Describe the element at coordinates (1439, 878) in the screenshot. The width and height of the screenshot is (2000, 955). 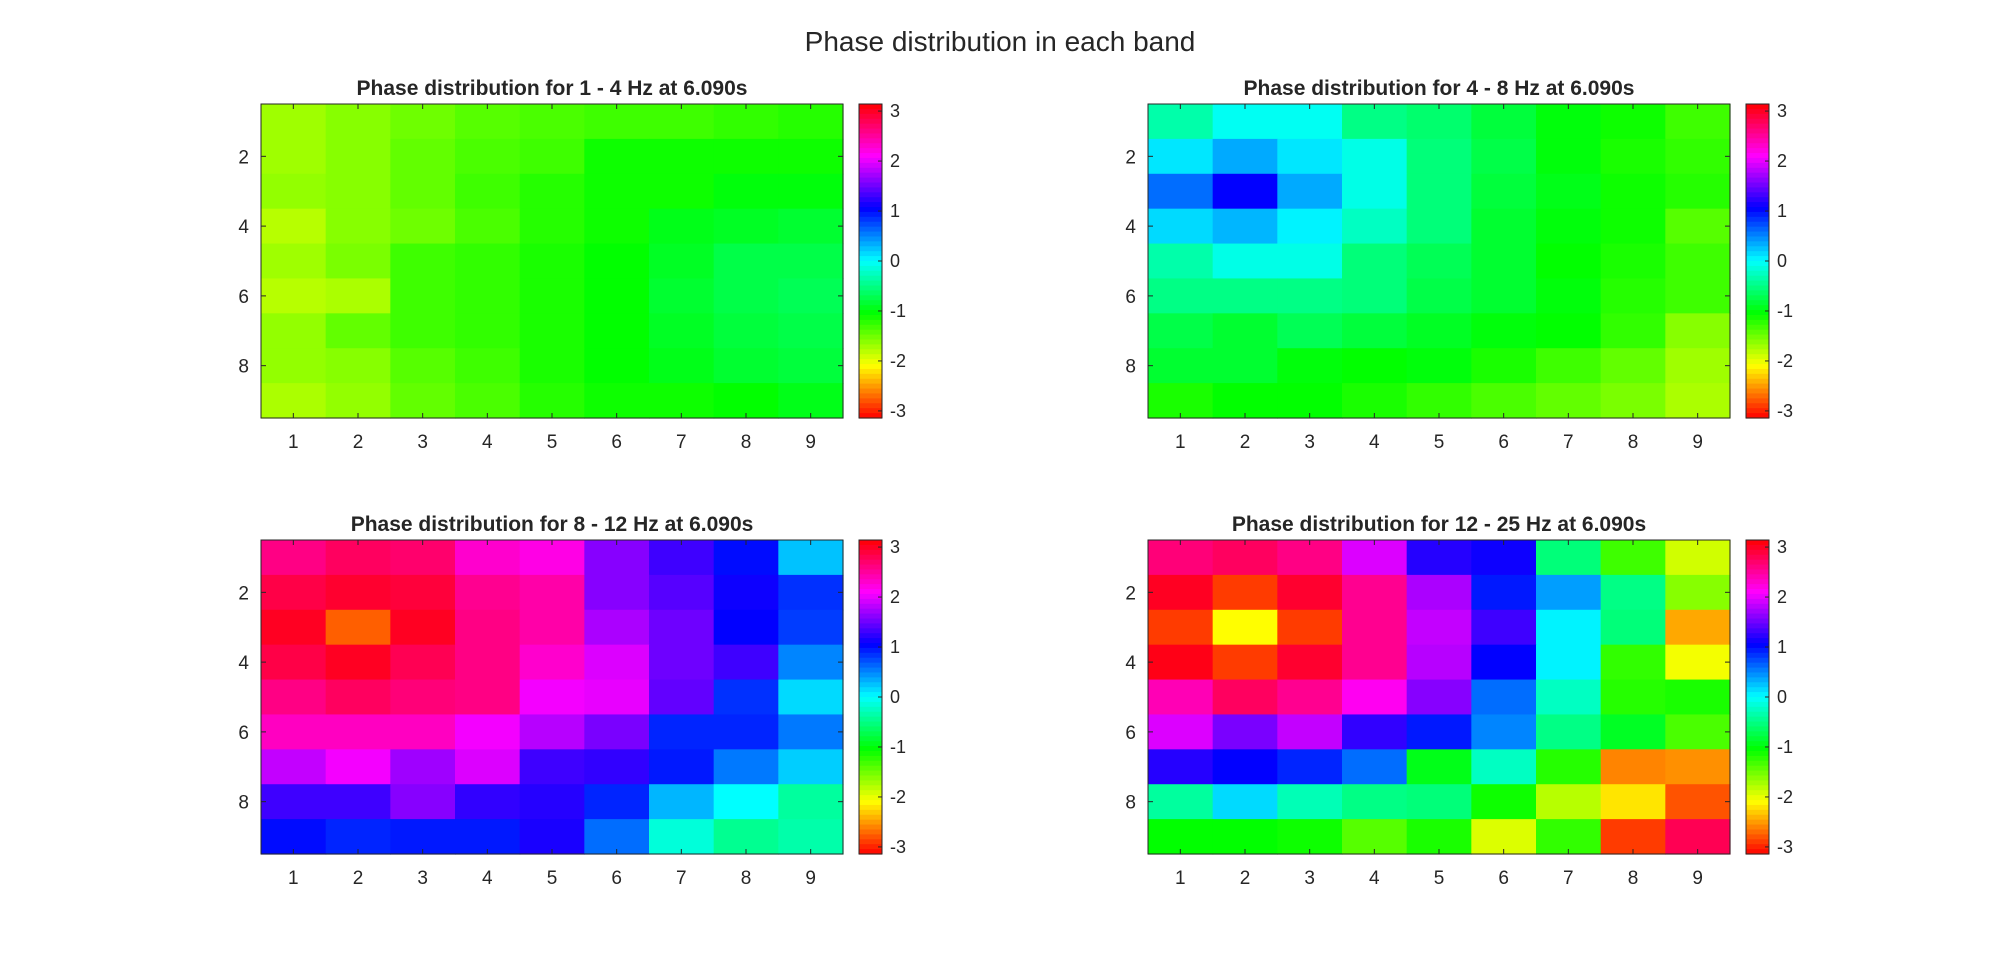
I see `x-tick-label: 5` at that location.